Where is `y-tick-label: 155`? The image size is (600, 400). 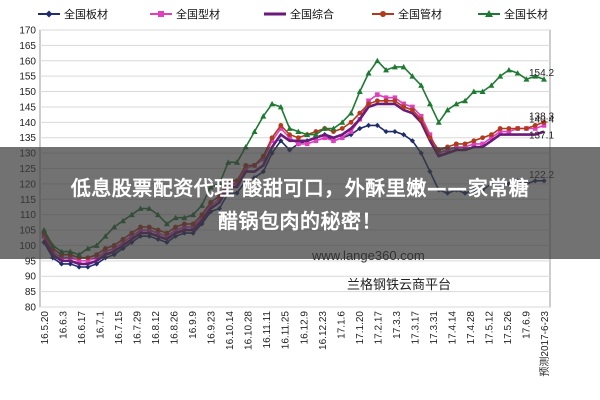 y-tick-label: 155 is located at coordinates (27, 77).